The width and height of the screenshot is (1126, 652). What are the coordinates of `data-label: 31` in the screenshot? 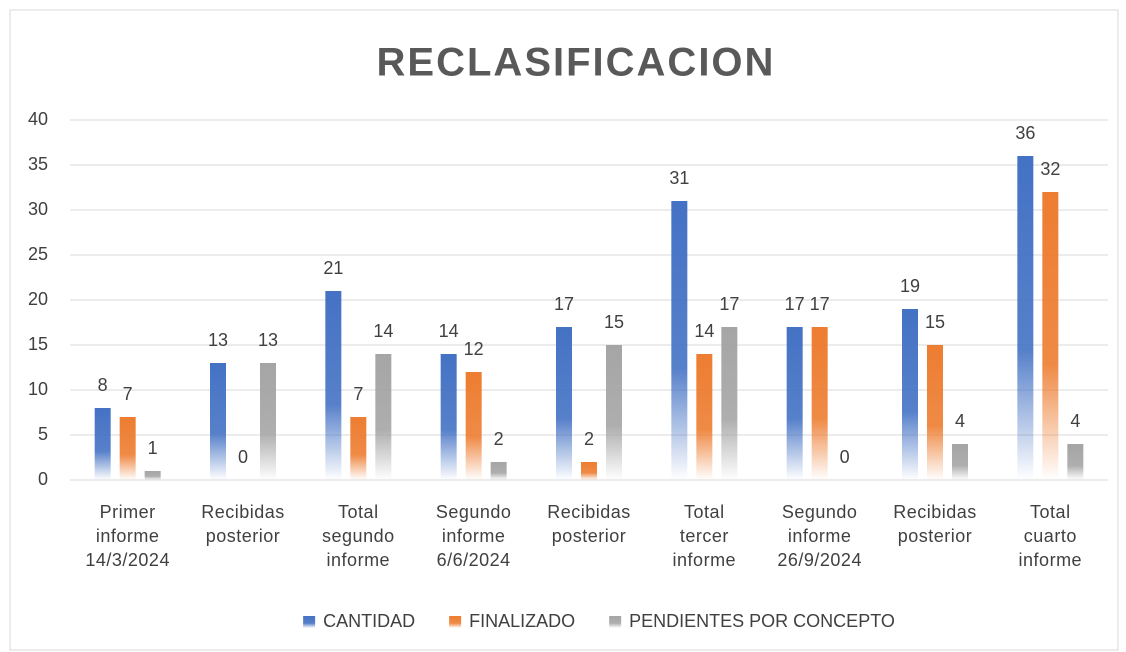 It's located at (679, 178).